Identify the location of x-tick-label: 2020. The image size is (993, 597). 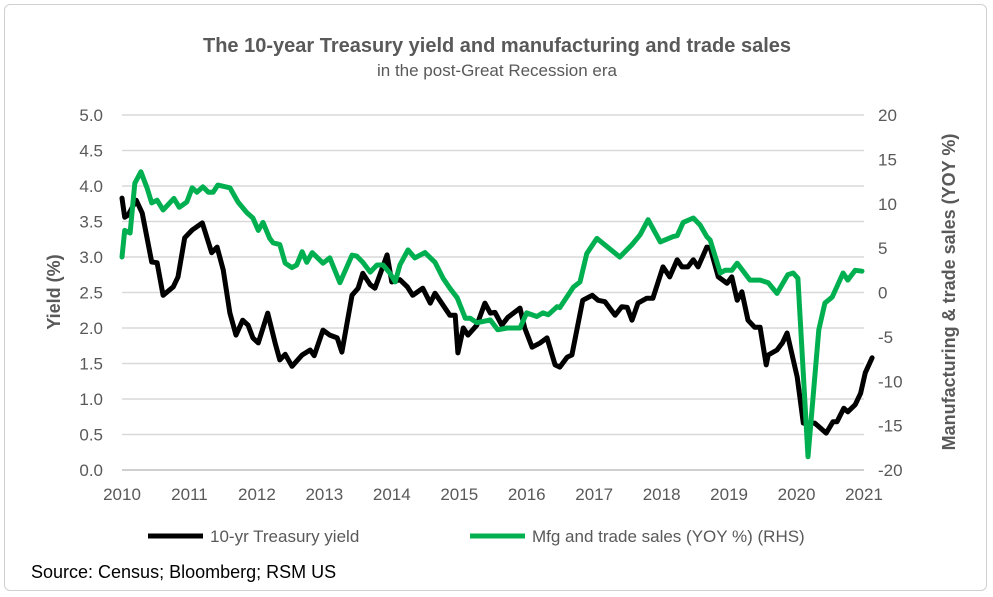
(797, 494).